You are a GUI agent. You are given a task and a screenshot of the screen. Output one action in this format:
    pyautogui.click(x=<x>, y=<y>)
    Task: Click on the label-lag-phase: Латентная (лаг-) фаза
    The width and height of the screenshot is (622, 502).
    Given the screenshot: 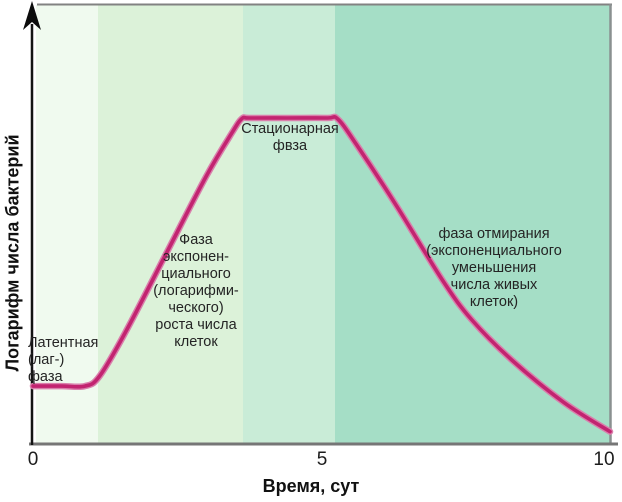 What is the action you would take?
    pyautogui.click(x=63, y=360)
    